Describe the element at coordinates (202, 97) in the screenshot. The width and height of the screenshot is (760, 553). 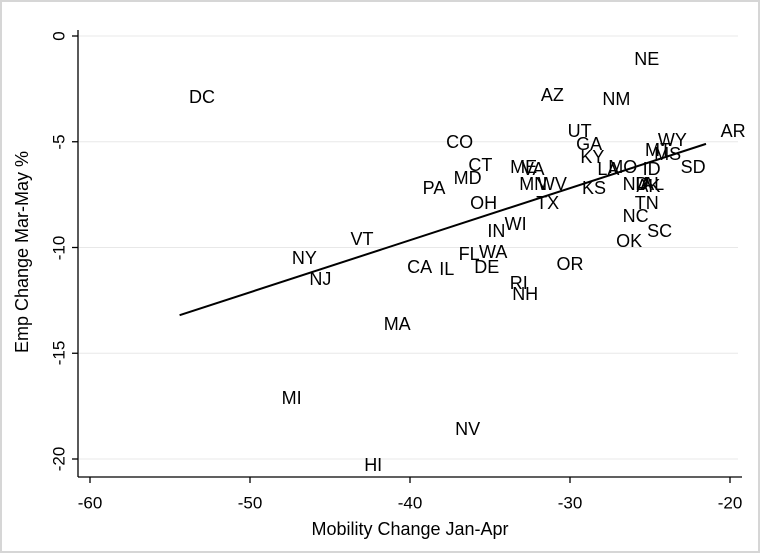
I see `state-label-DC: DC` at that location.